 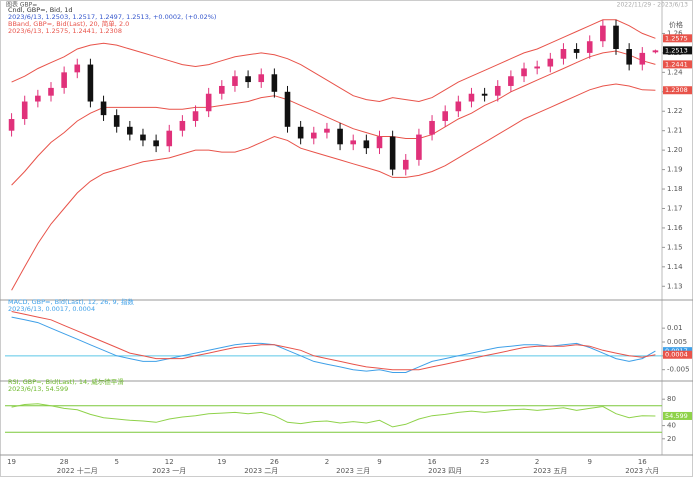 I want to click on y-tick-label: 80, so click(x=671, y=399).